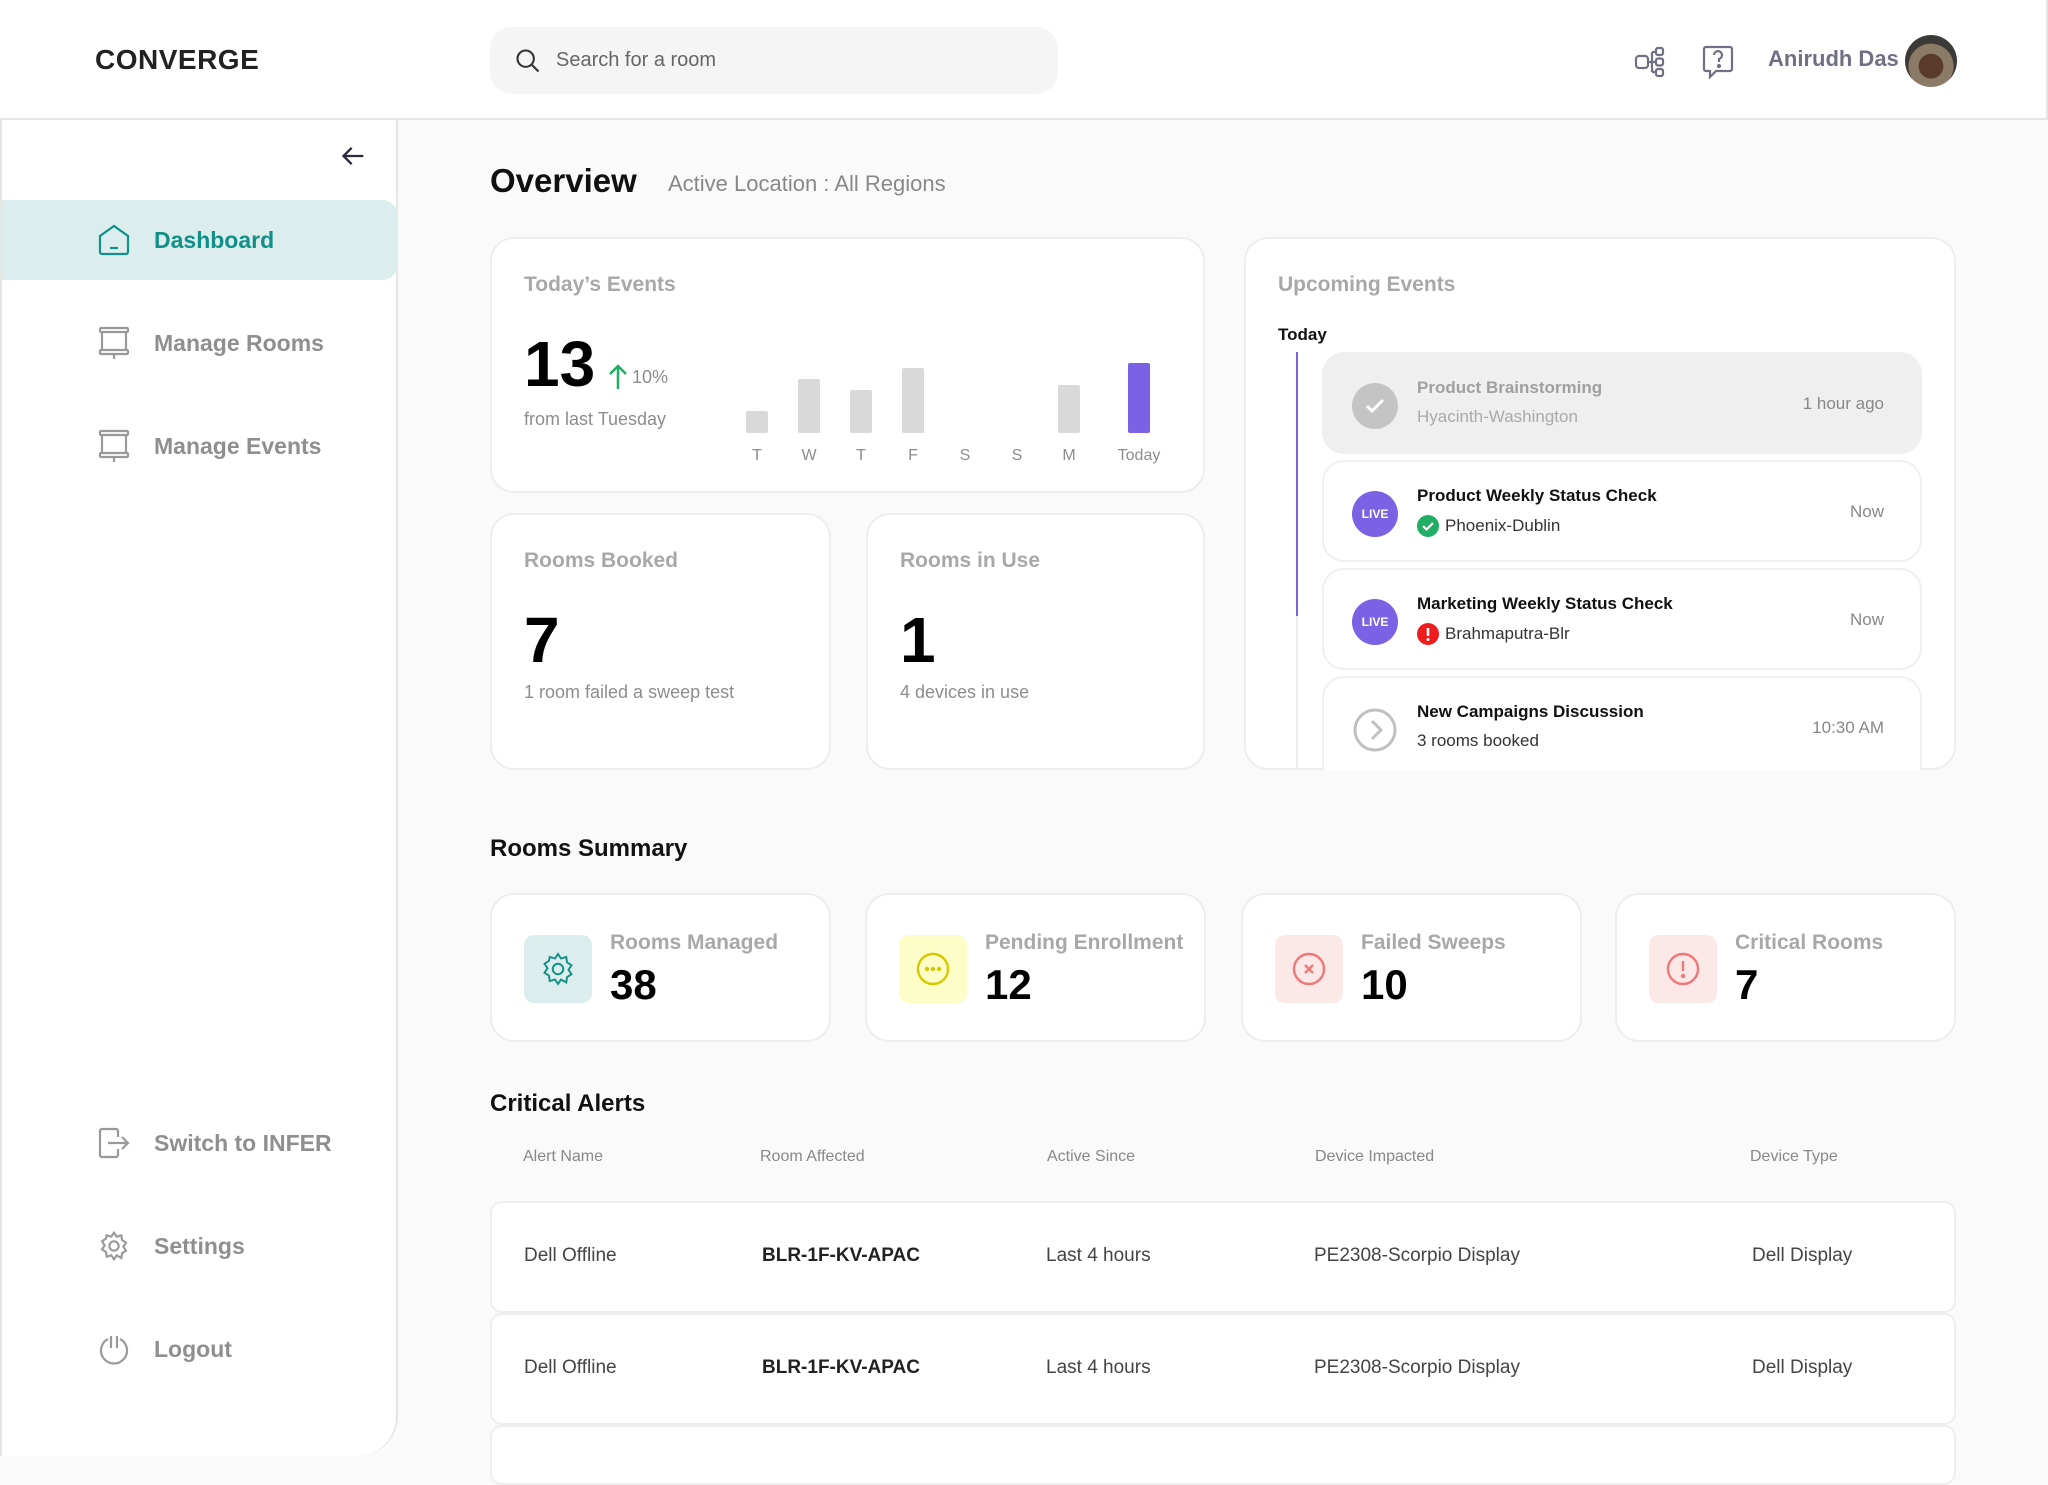  Describe the element at coordinates (660, 967) in the screenshot. I see `summary-card-rooms-managed: Rooms Managed 38` at that location.